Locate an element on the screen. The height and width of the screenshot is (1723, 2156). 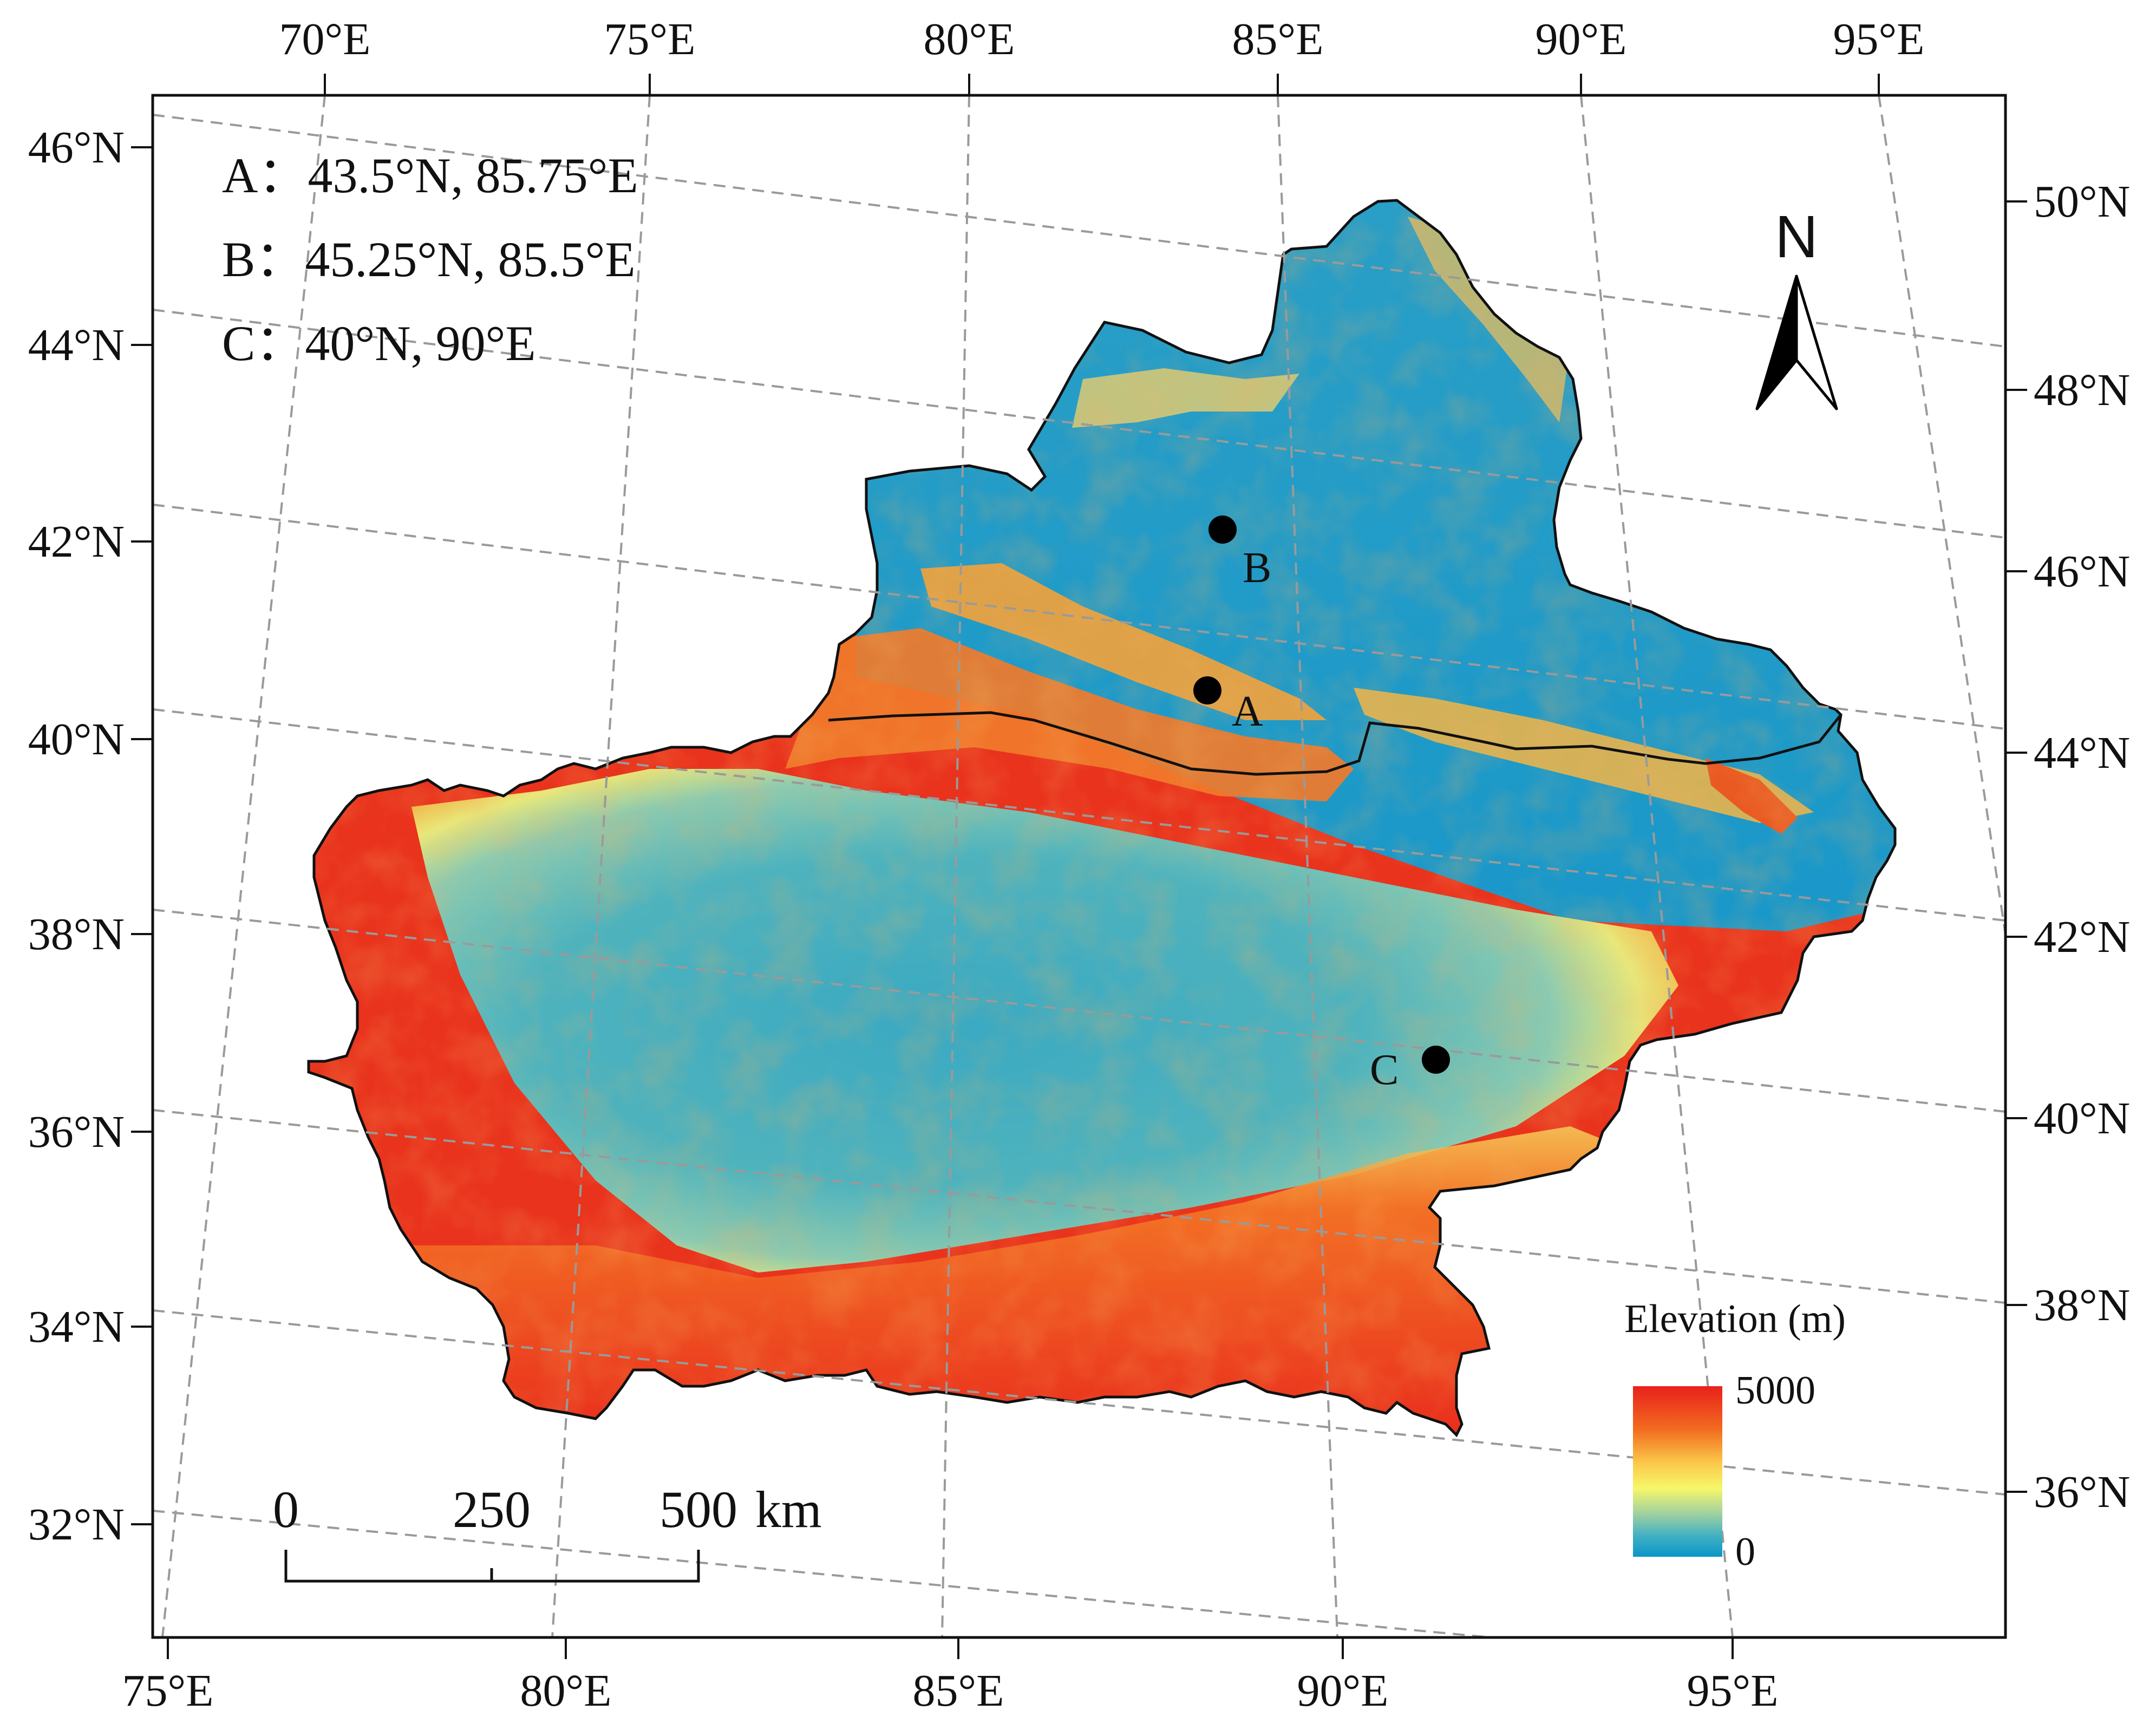
right-label-36N: 36°N is located at coordinates (2082, 1492).